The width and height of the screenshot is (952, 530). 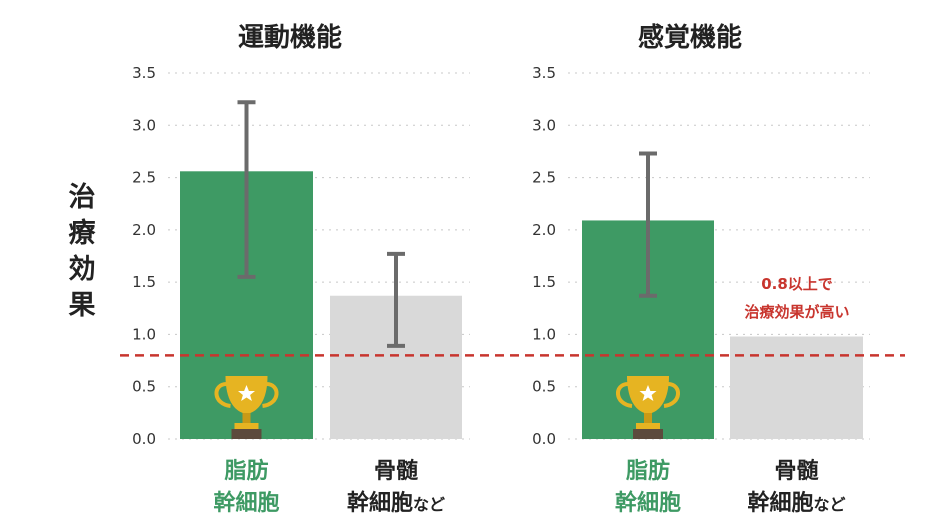 I want to click on y-axis-label: 治療効果, so click(x=83, y=251).